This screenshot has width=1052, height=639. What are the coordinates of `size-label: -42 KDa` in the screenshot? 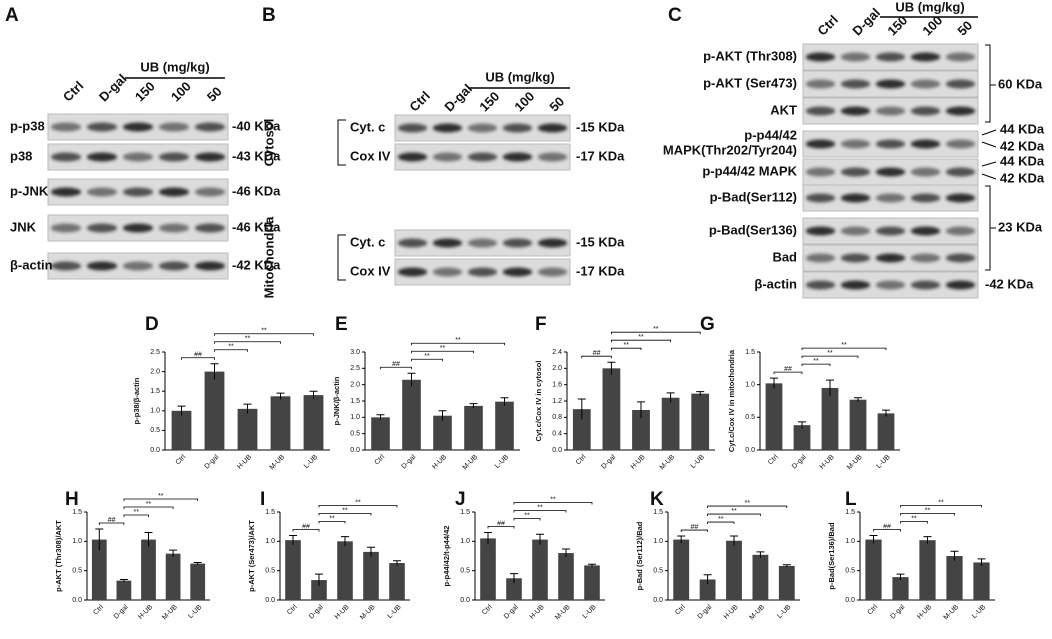 It's located at (256, 264).